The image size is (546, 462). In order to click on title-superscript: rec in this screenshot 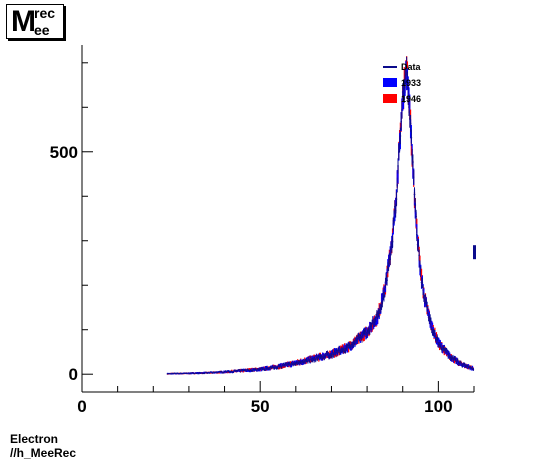, I will do `click(45, 13)`.